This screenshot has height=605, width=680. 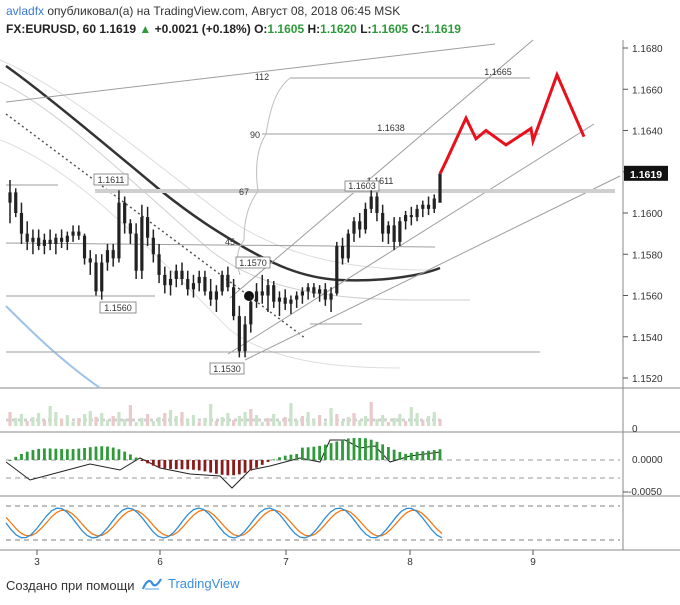 What do you see at coordinates (647, 49) in the screenshot?
I see `price-tick-label: 1.1680` at bounding box center [647, 49].